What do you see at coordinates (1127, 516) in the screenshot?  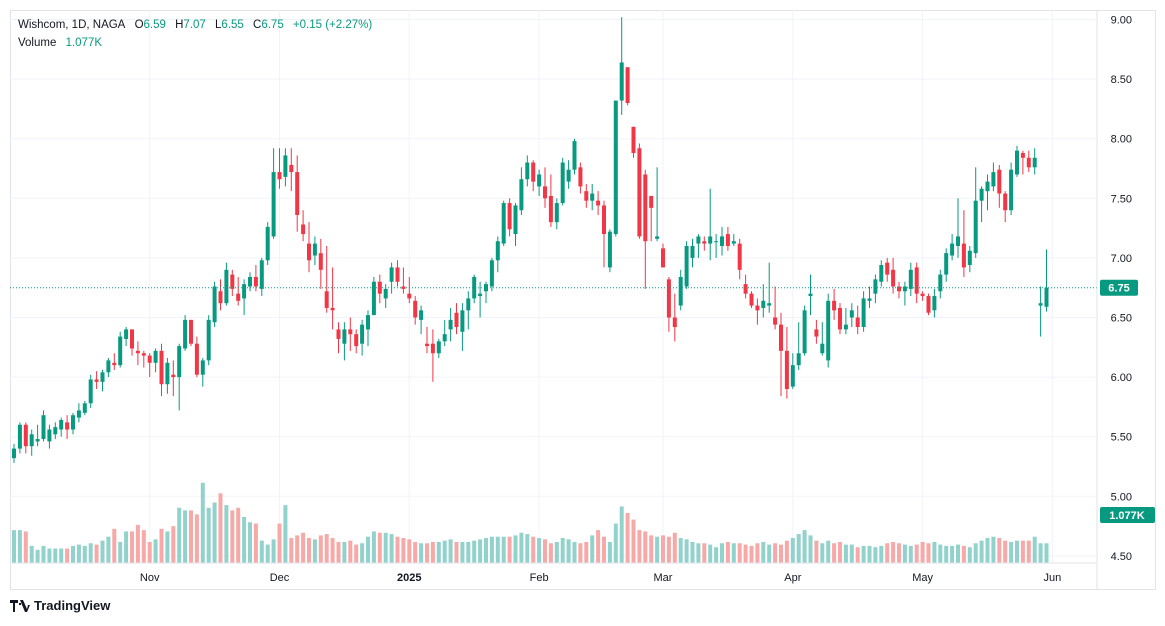 I see `last-volume-label: 1.077K` at bounding box center [1127, 516].